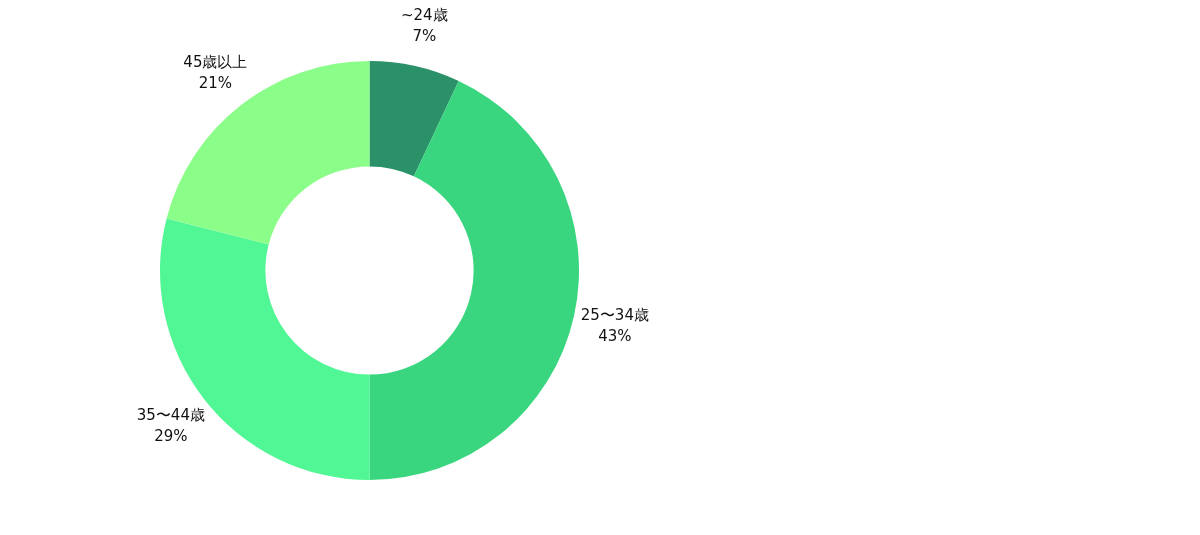 The width and height of the screenshot is (1200, 535). Describe the element at coordinates (424, 36) in the screenshot. I see `data-label: 7%` at that location.